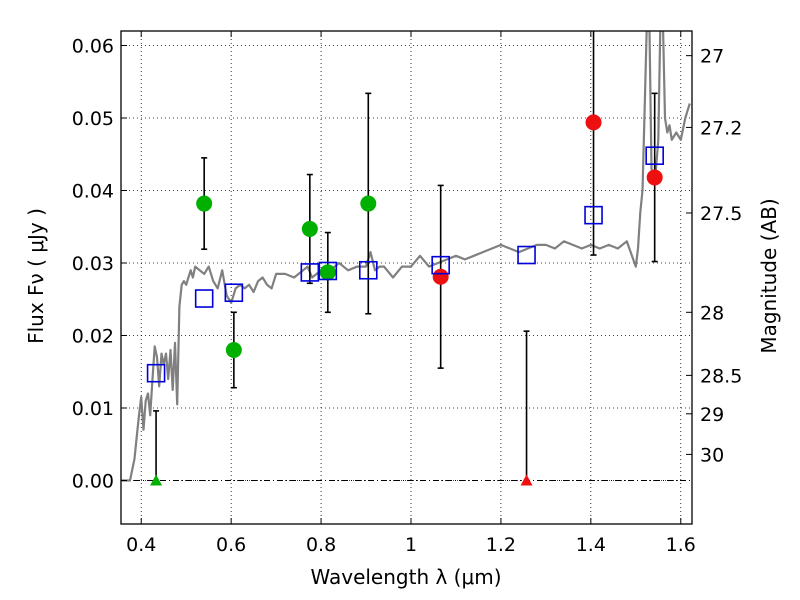  Describe the element at coordinates (93, 482) in the screenshot. I see `y-tick-label: 0.00` at that location.